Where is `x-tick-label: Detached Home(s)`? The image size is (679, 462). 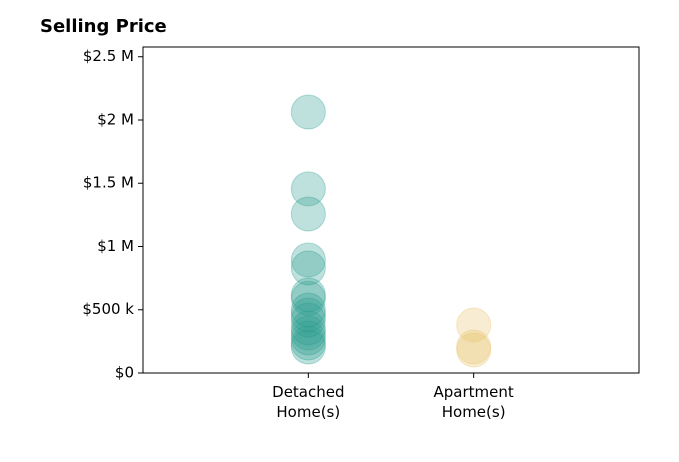
x-tick-label: Detached Home(s) is located at coordinates (308, 402).